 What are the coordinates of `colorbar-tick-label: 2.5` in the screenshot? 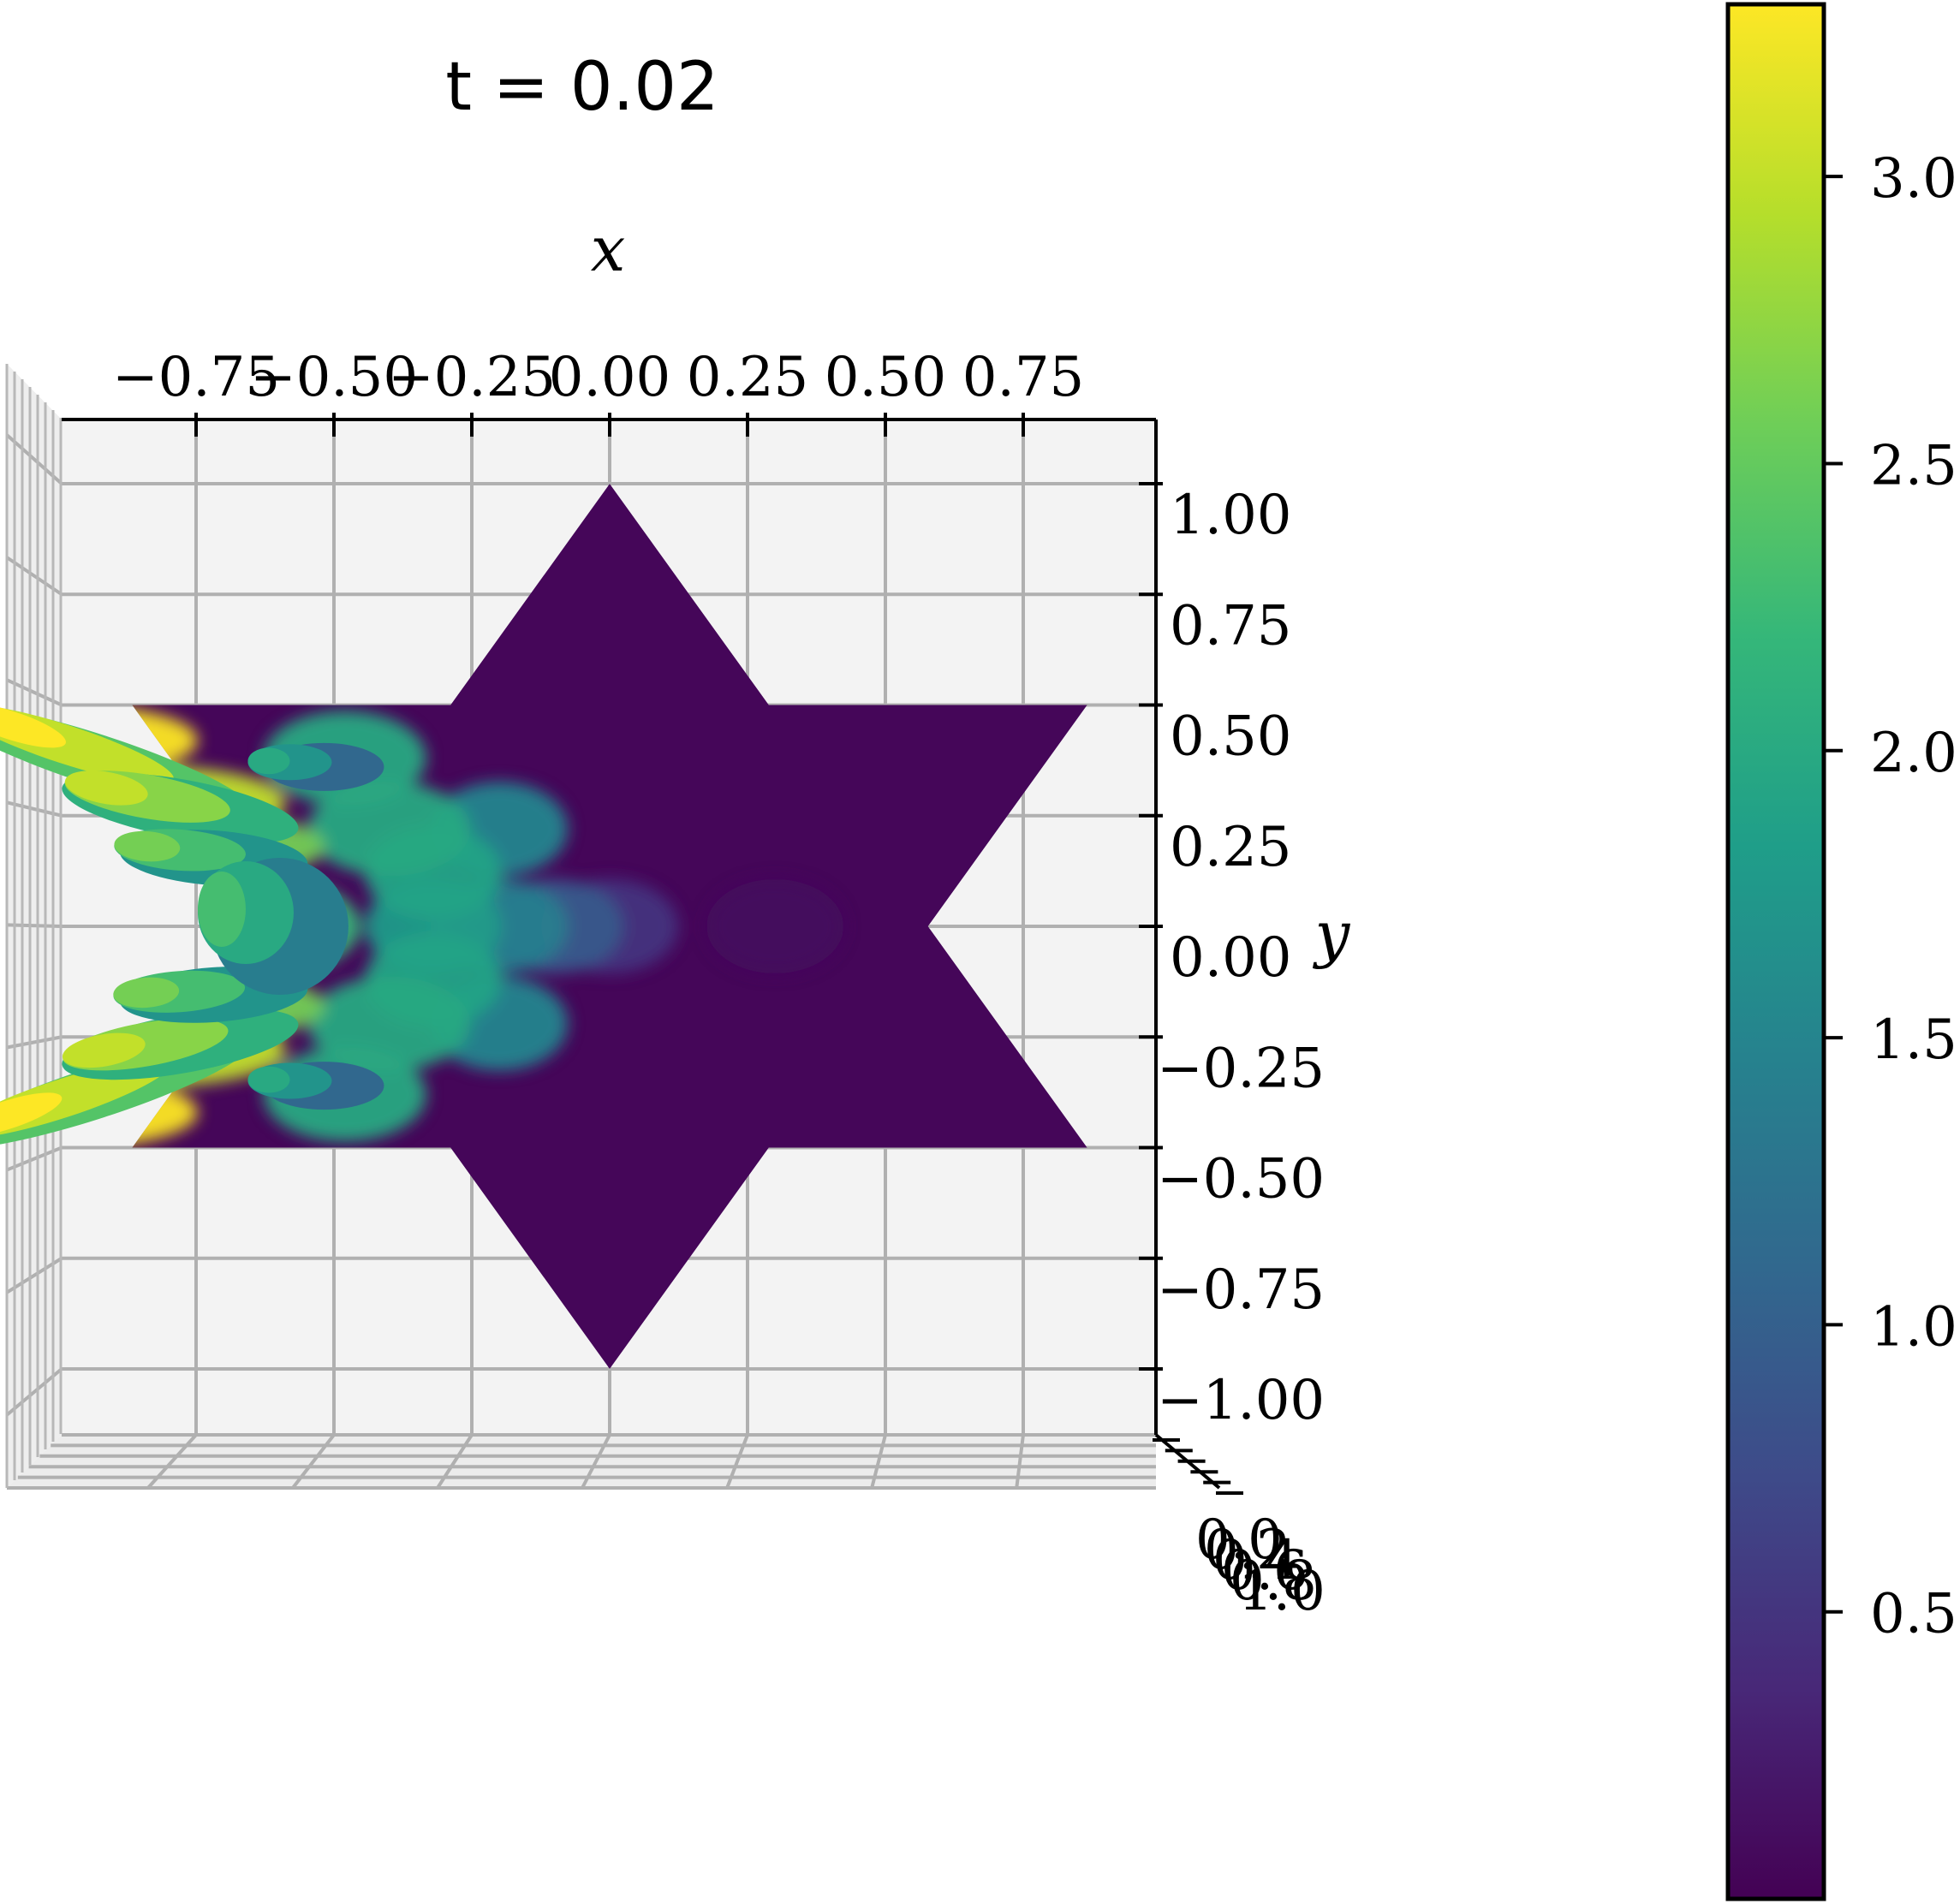 It's located at (1914, 465).